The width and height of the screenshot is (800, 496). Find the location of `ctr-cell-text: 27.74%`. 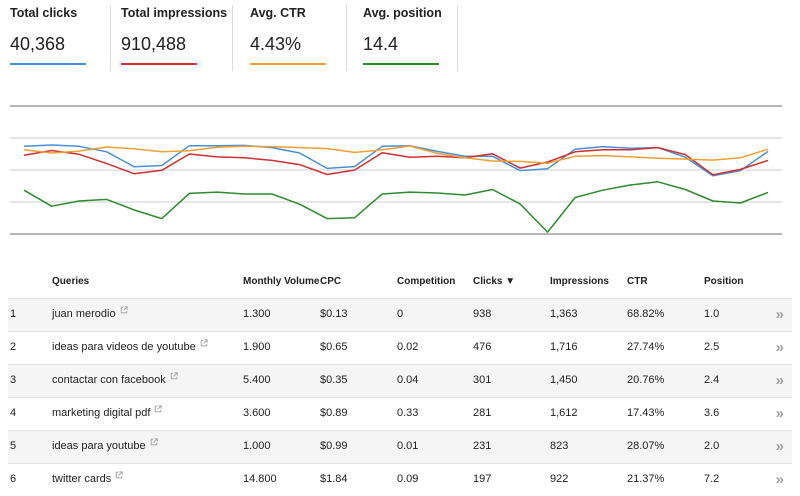

ctr-cell-text: 27.74% is located at coordinates (646, 347).